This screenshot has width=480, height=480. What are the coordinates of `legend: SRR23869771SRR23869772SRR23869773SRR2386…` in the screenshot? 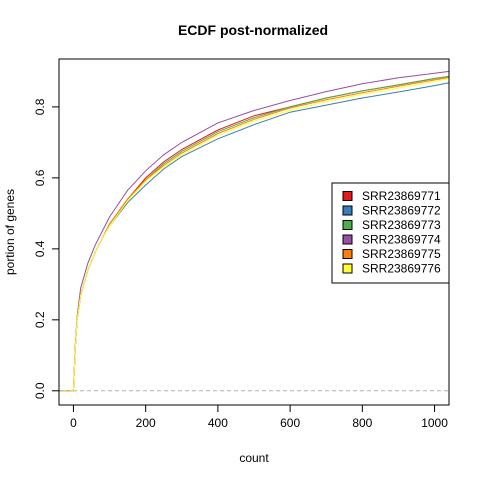 It's located at (390, 233).